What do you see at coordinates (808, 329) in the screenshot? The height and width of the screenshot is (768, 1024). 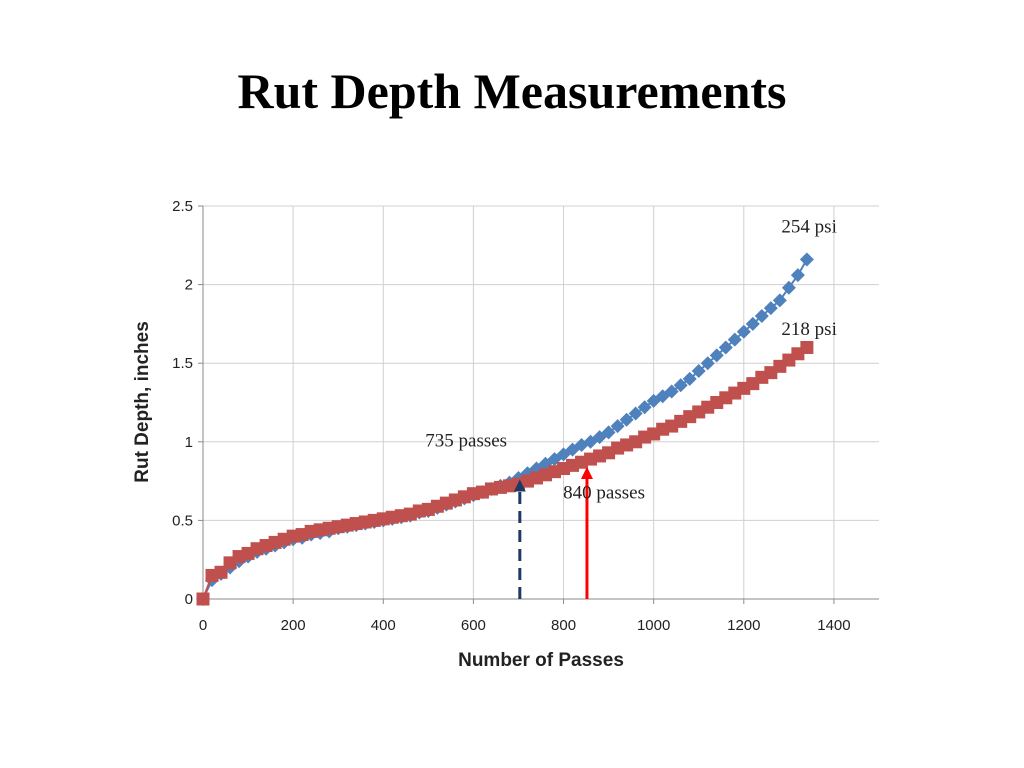 I see `series-label: 218 psi` at bounding box center [808, 329].